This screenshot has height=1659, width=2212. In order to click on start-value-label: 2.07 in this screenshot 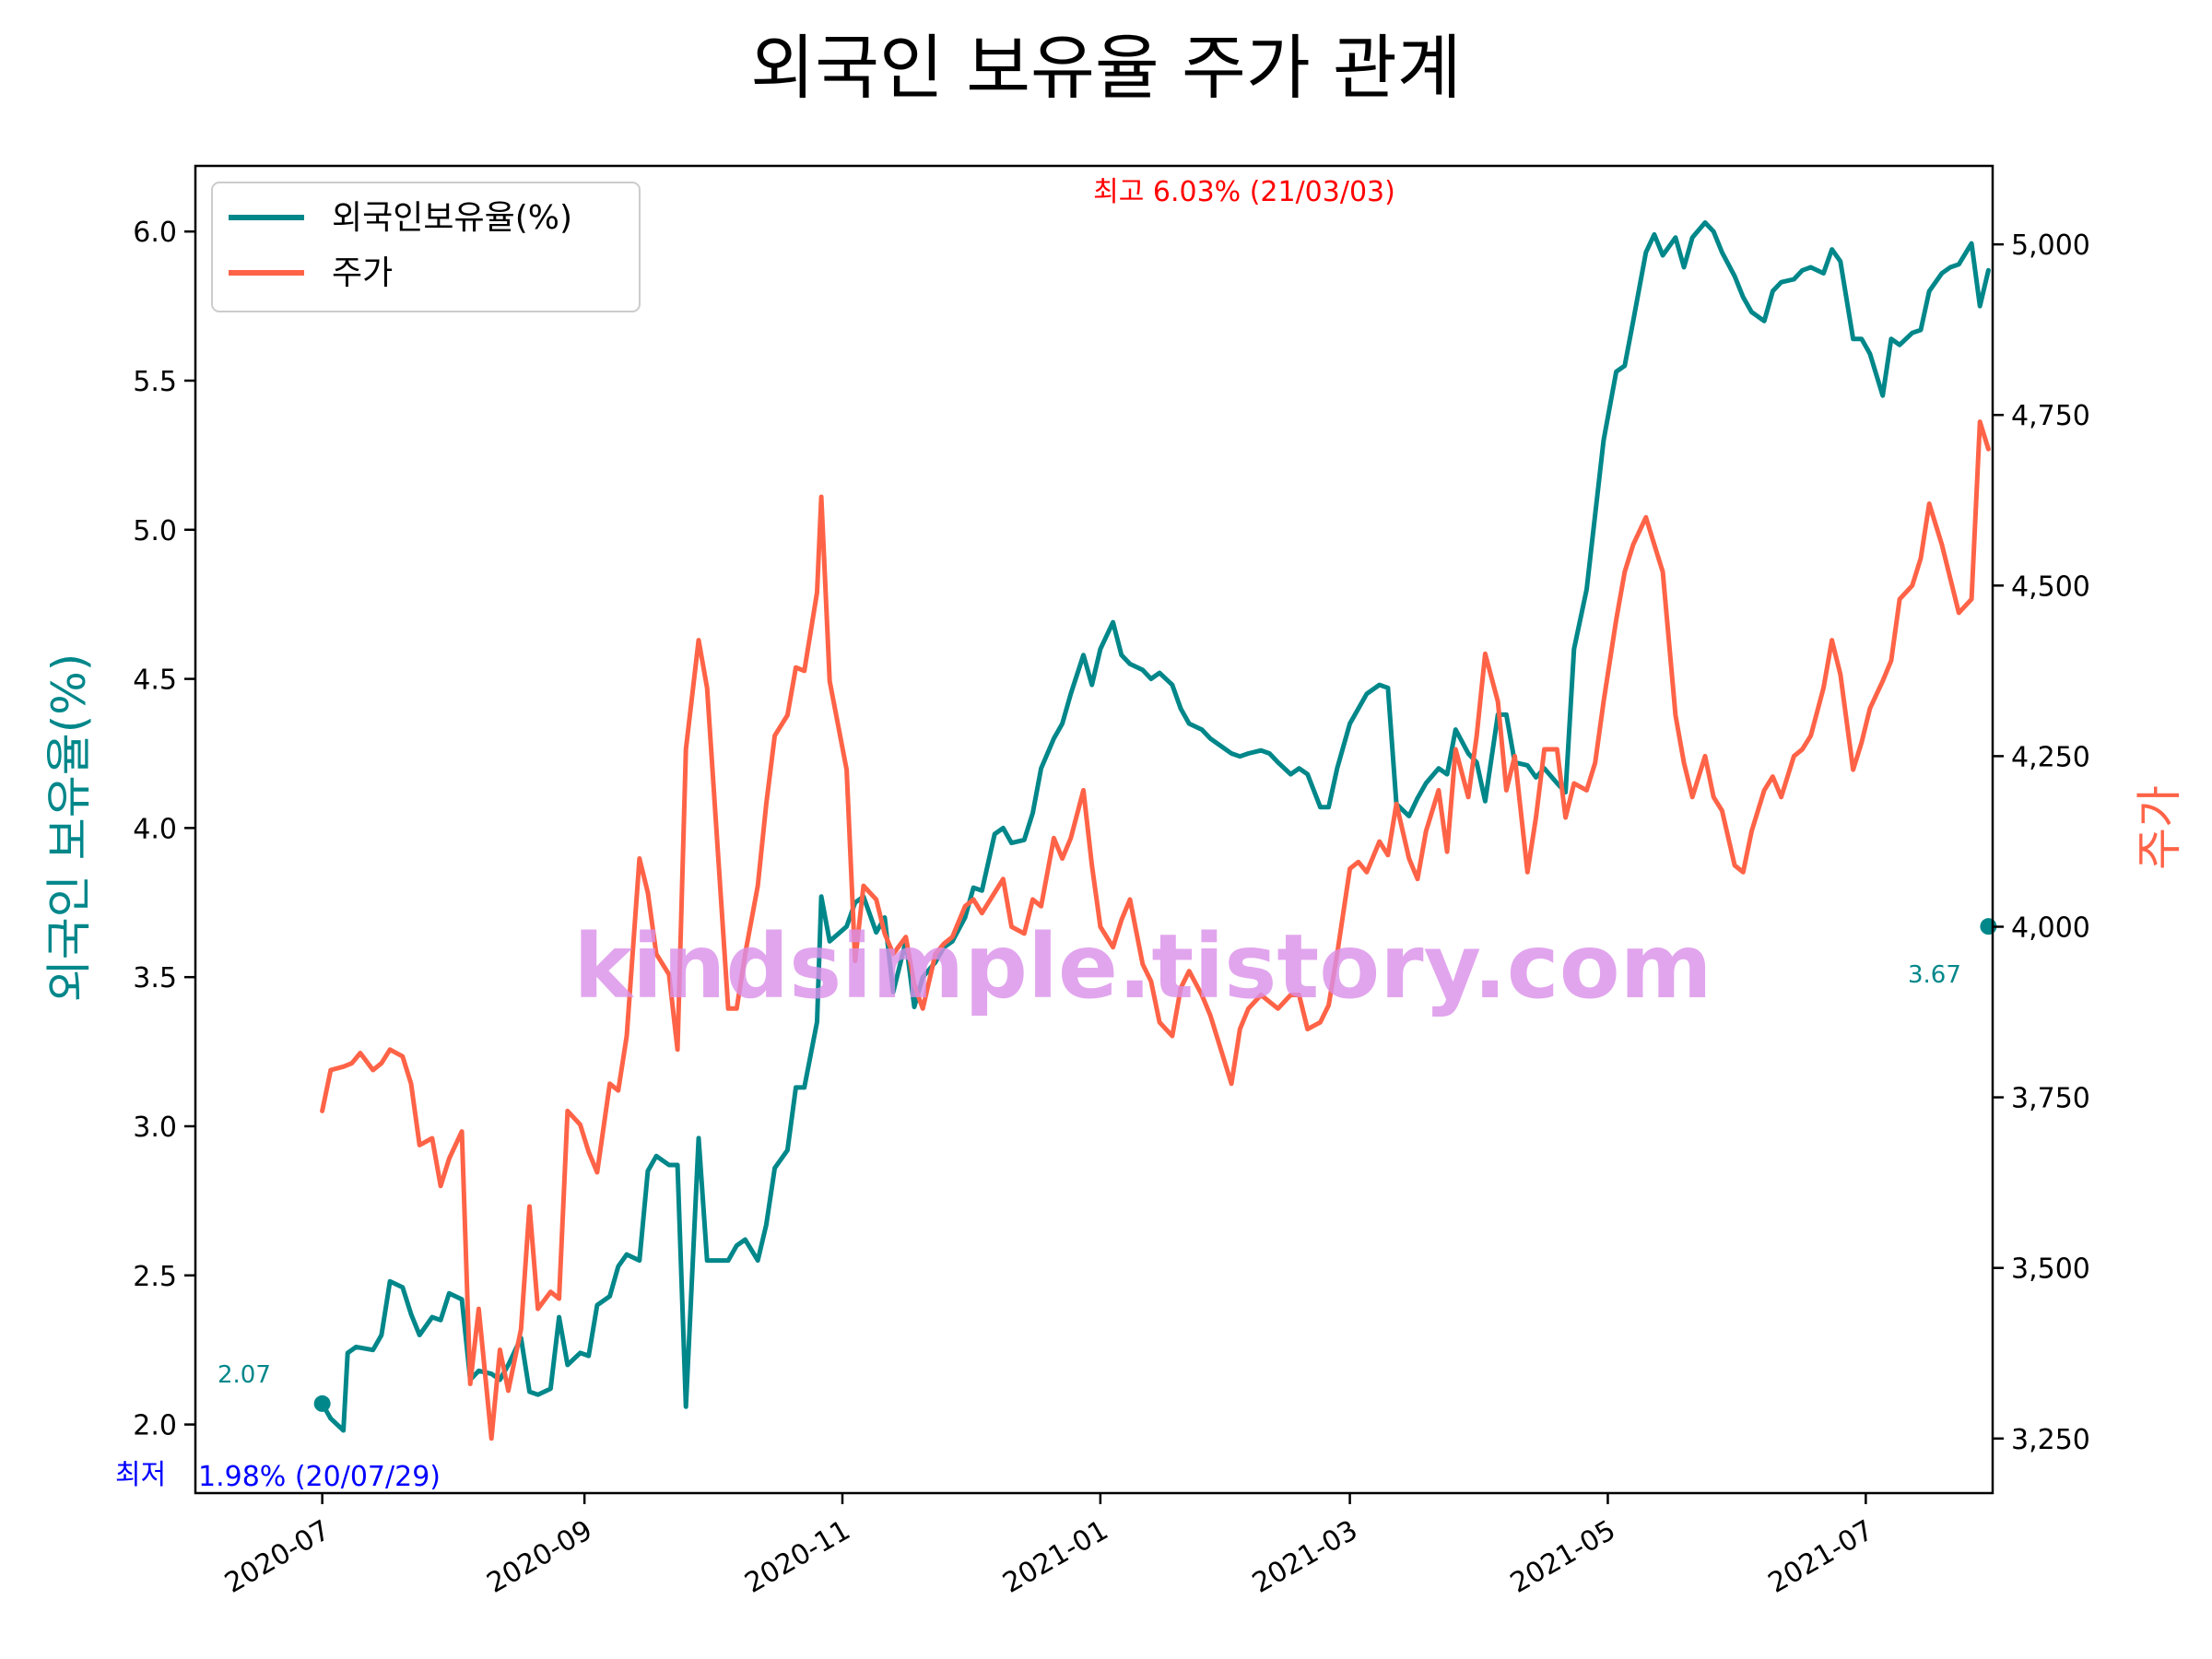, I will do `click(244, 1375)`.